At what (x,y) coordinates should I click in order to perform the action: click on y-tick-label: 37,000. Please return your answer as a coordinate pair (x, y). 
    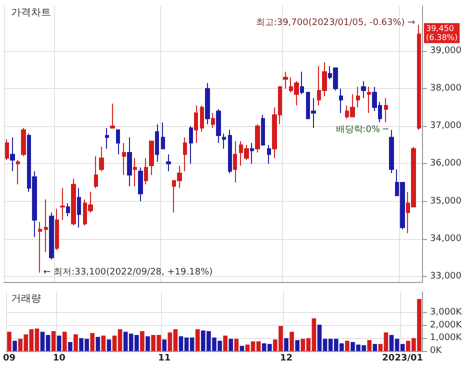
    Looking at the image, I should click on (446, 126).